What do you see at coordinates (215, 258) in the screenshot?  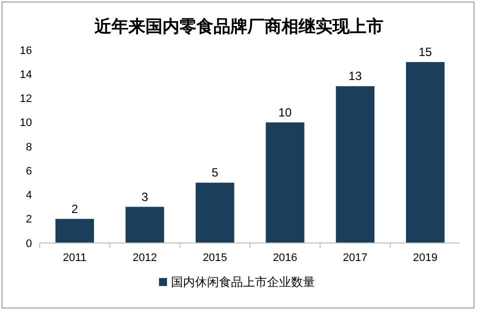 I see `x-tick-label: 2015` at bounding box center [215, 258].